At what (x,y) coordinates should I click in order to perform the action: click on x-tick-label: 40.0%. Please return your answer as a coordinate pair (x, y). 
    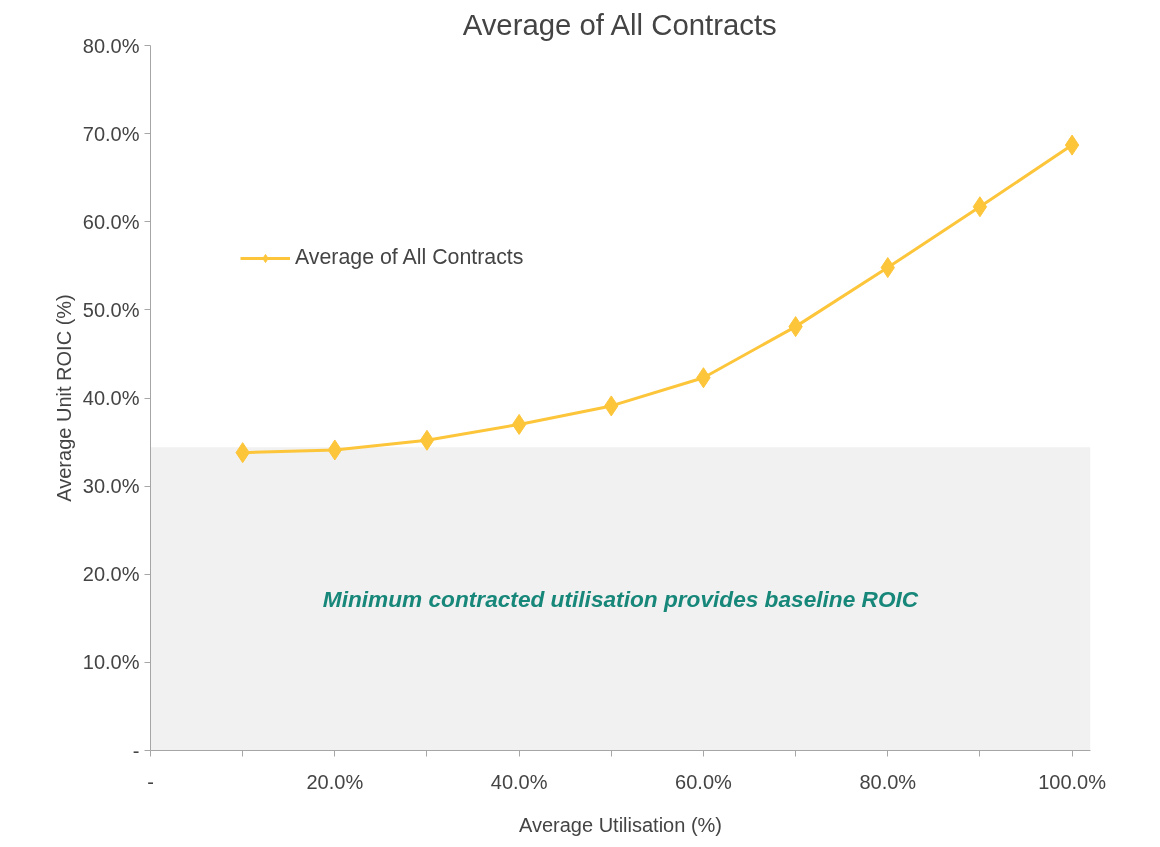
    Looking at the image, I should click on (519, 781).